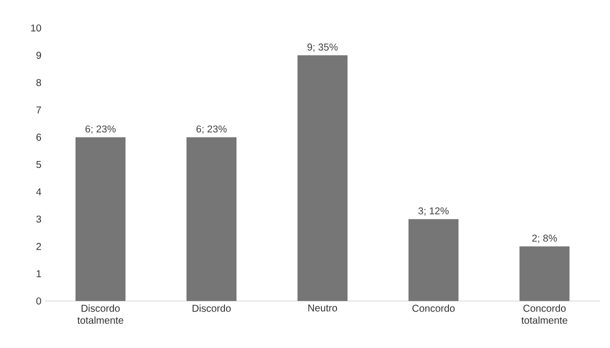  Describe the element at coordinates (433, 211) in the screenshot. I see `data-label: 3; 12%` at that location.